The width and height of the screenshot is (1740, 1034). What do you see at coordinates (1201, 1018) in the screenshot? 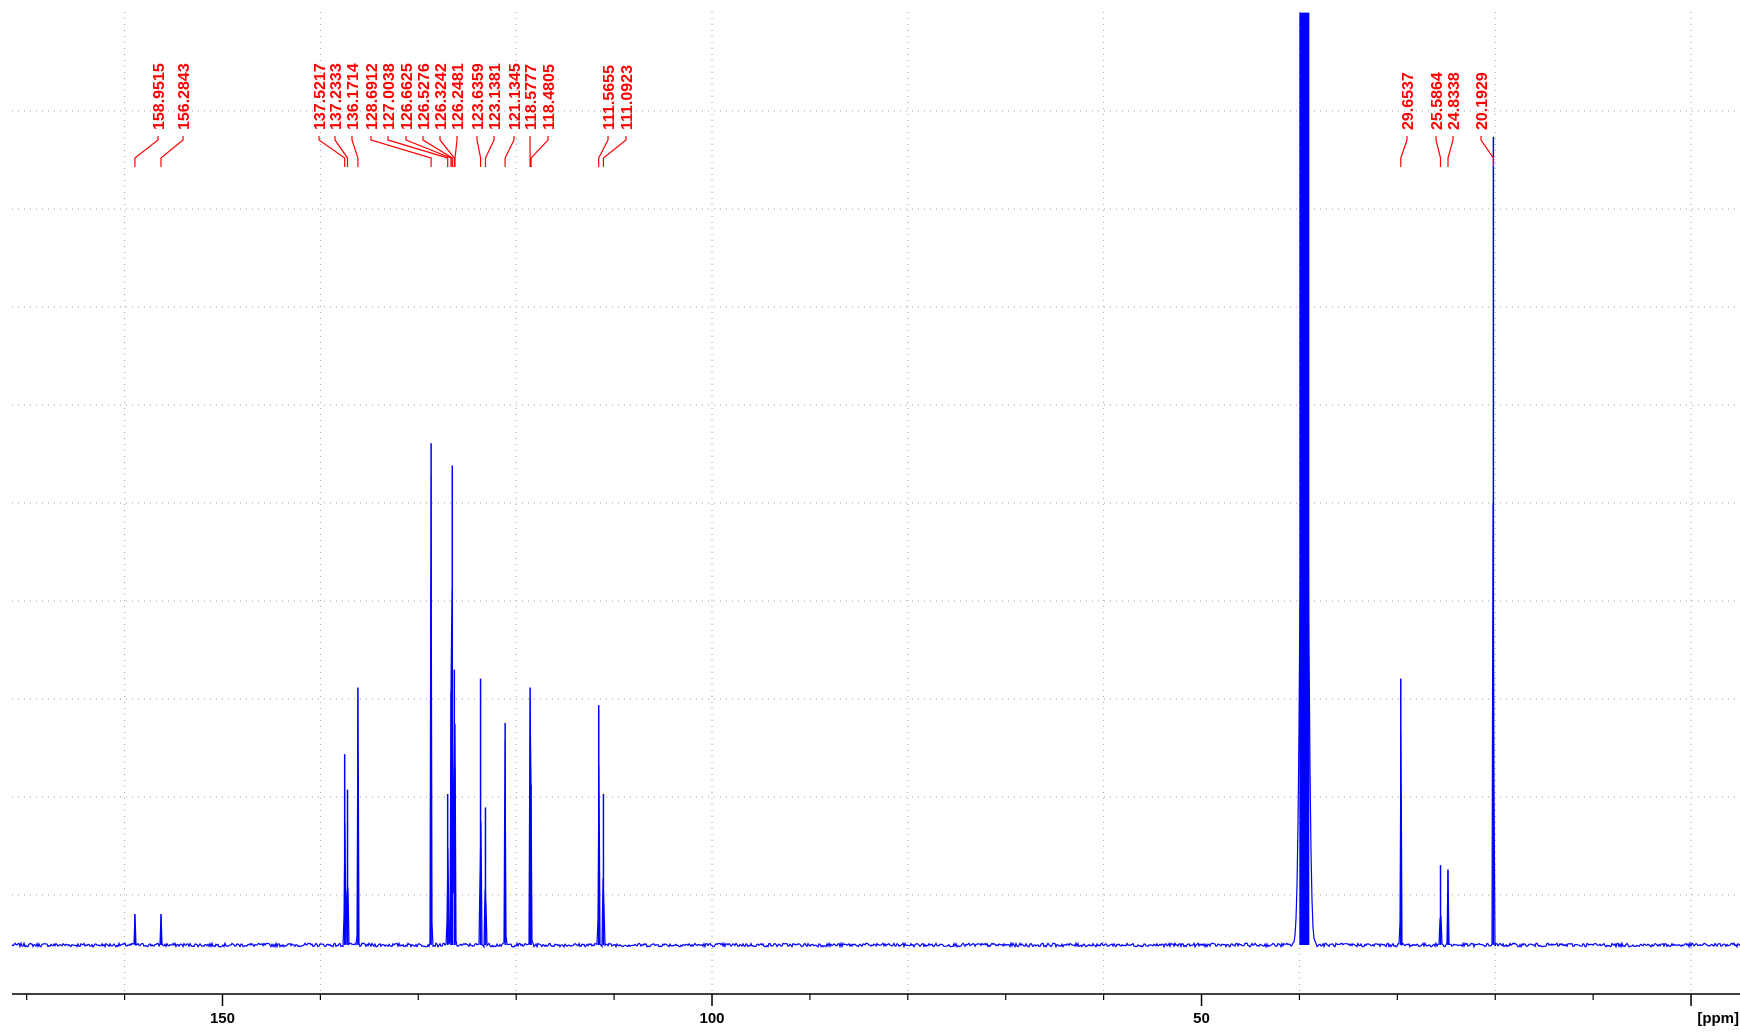
I see `x-tick-label: 50` at bounding box center [1201, 1018].